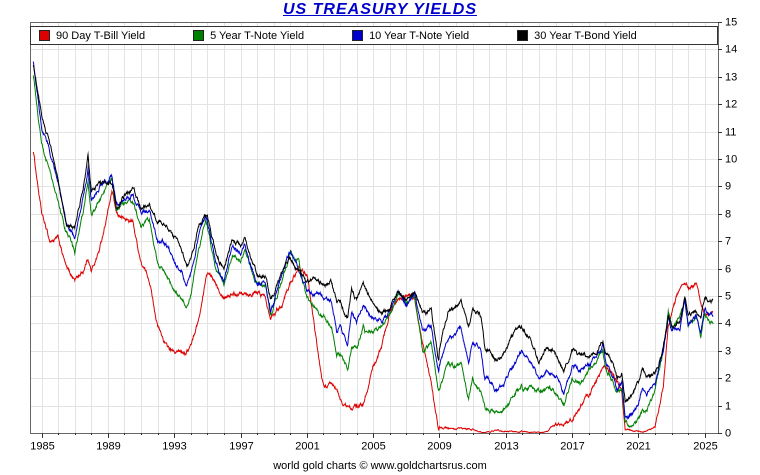 The image size is (760, 475). I want to click on legend-item: 30 Year T-Bond Yield, so click(577, 36).